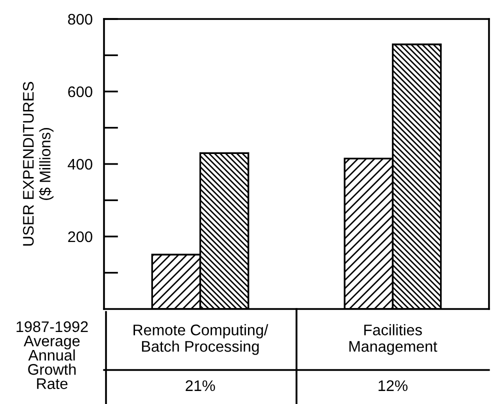 The image size is (491, 404). Describe the element at coordinates (201, 339) in the screenshot. I see `x-tick-label: Remote Computing/ Batch Processing` at that location.